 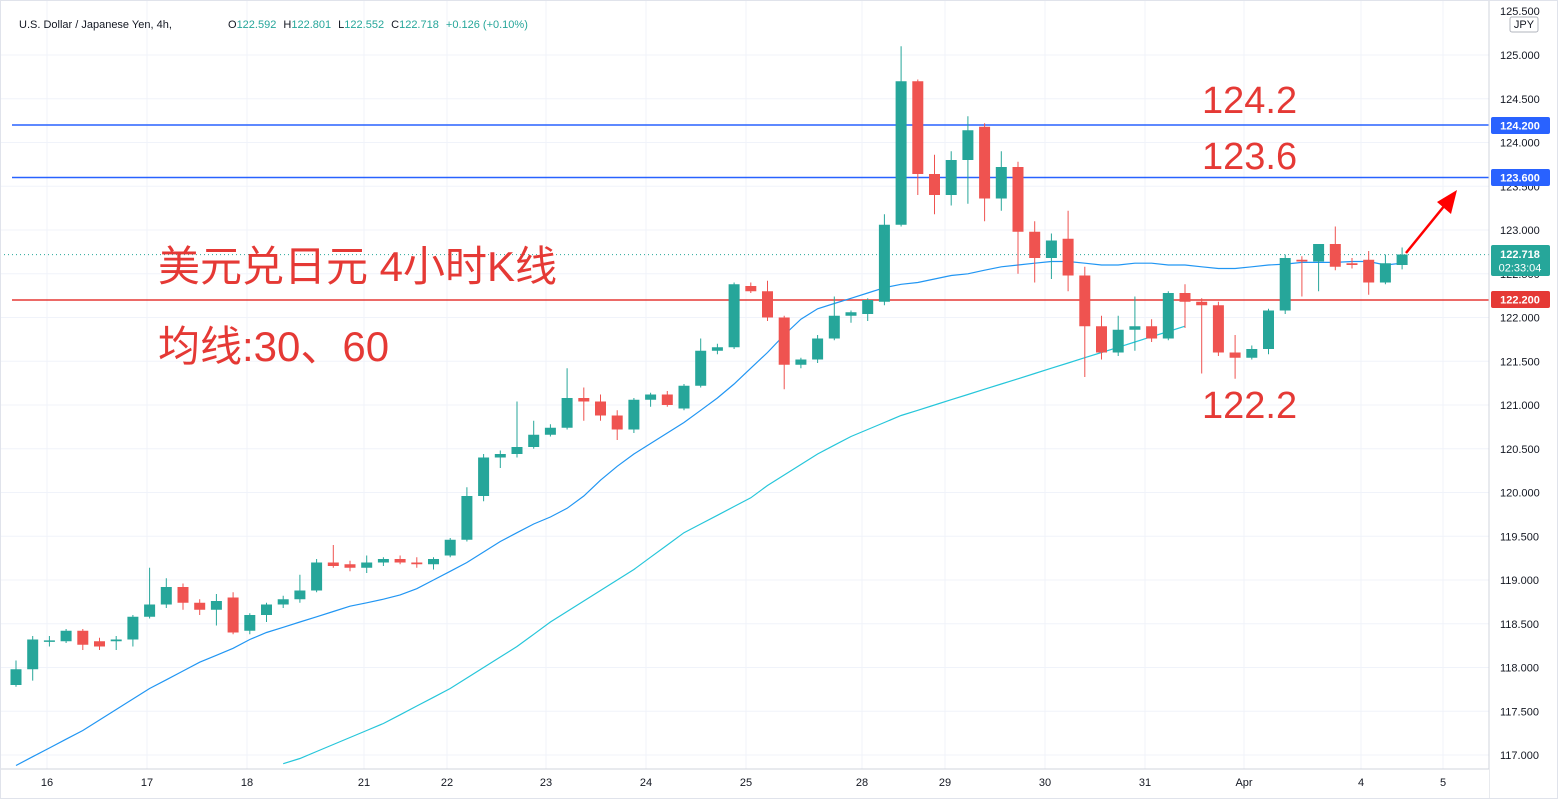 I want to click on price-tick-label: 121.000, so click(x=1520, y=406).